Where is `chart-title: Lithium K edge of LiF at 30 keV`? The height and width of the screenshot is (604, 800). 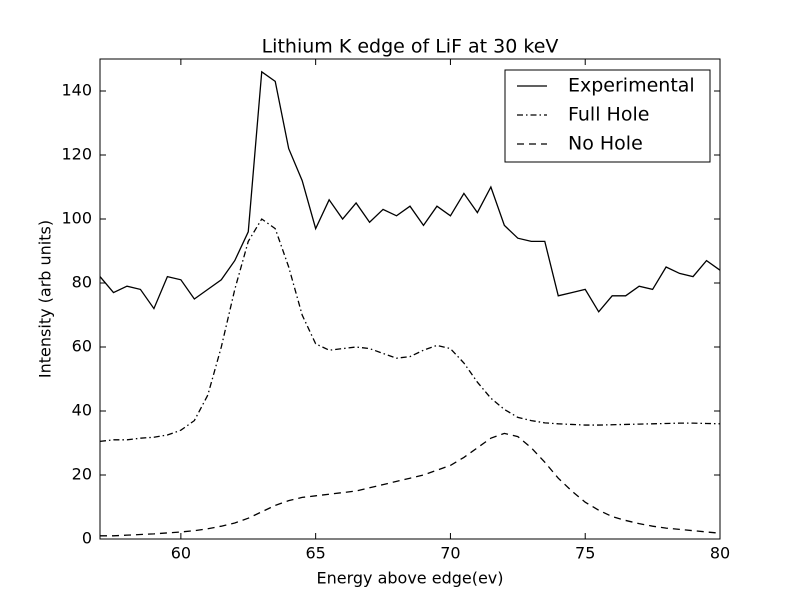 chart-title: Lithium K edge of LiF at 30 keV is located at coordinates (410, 47).